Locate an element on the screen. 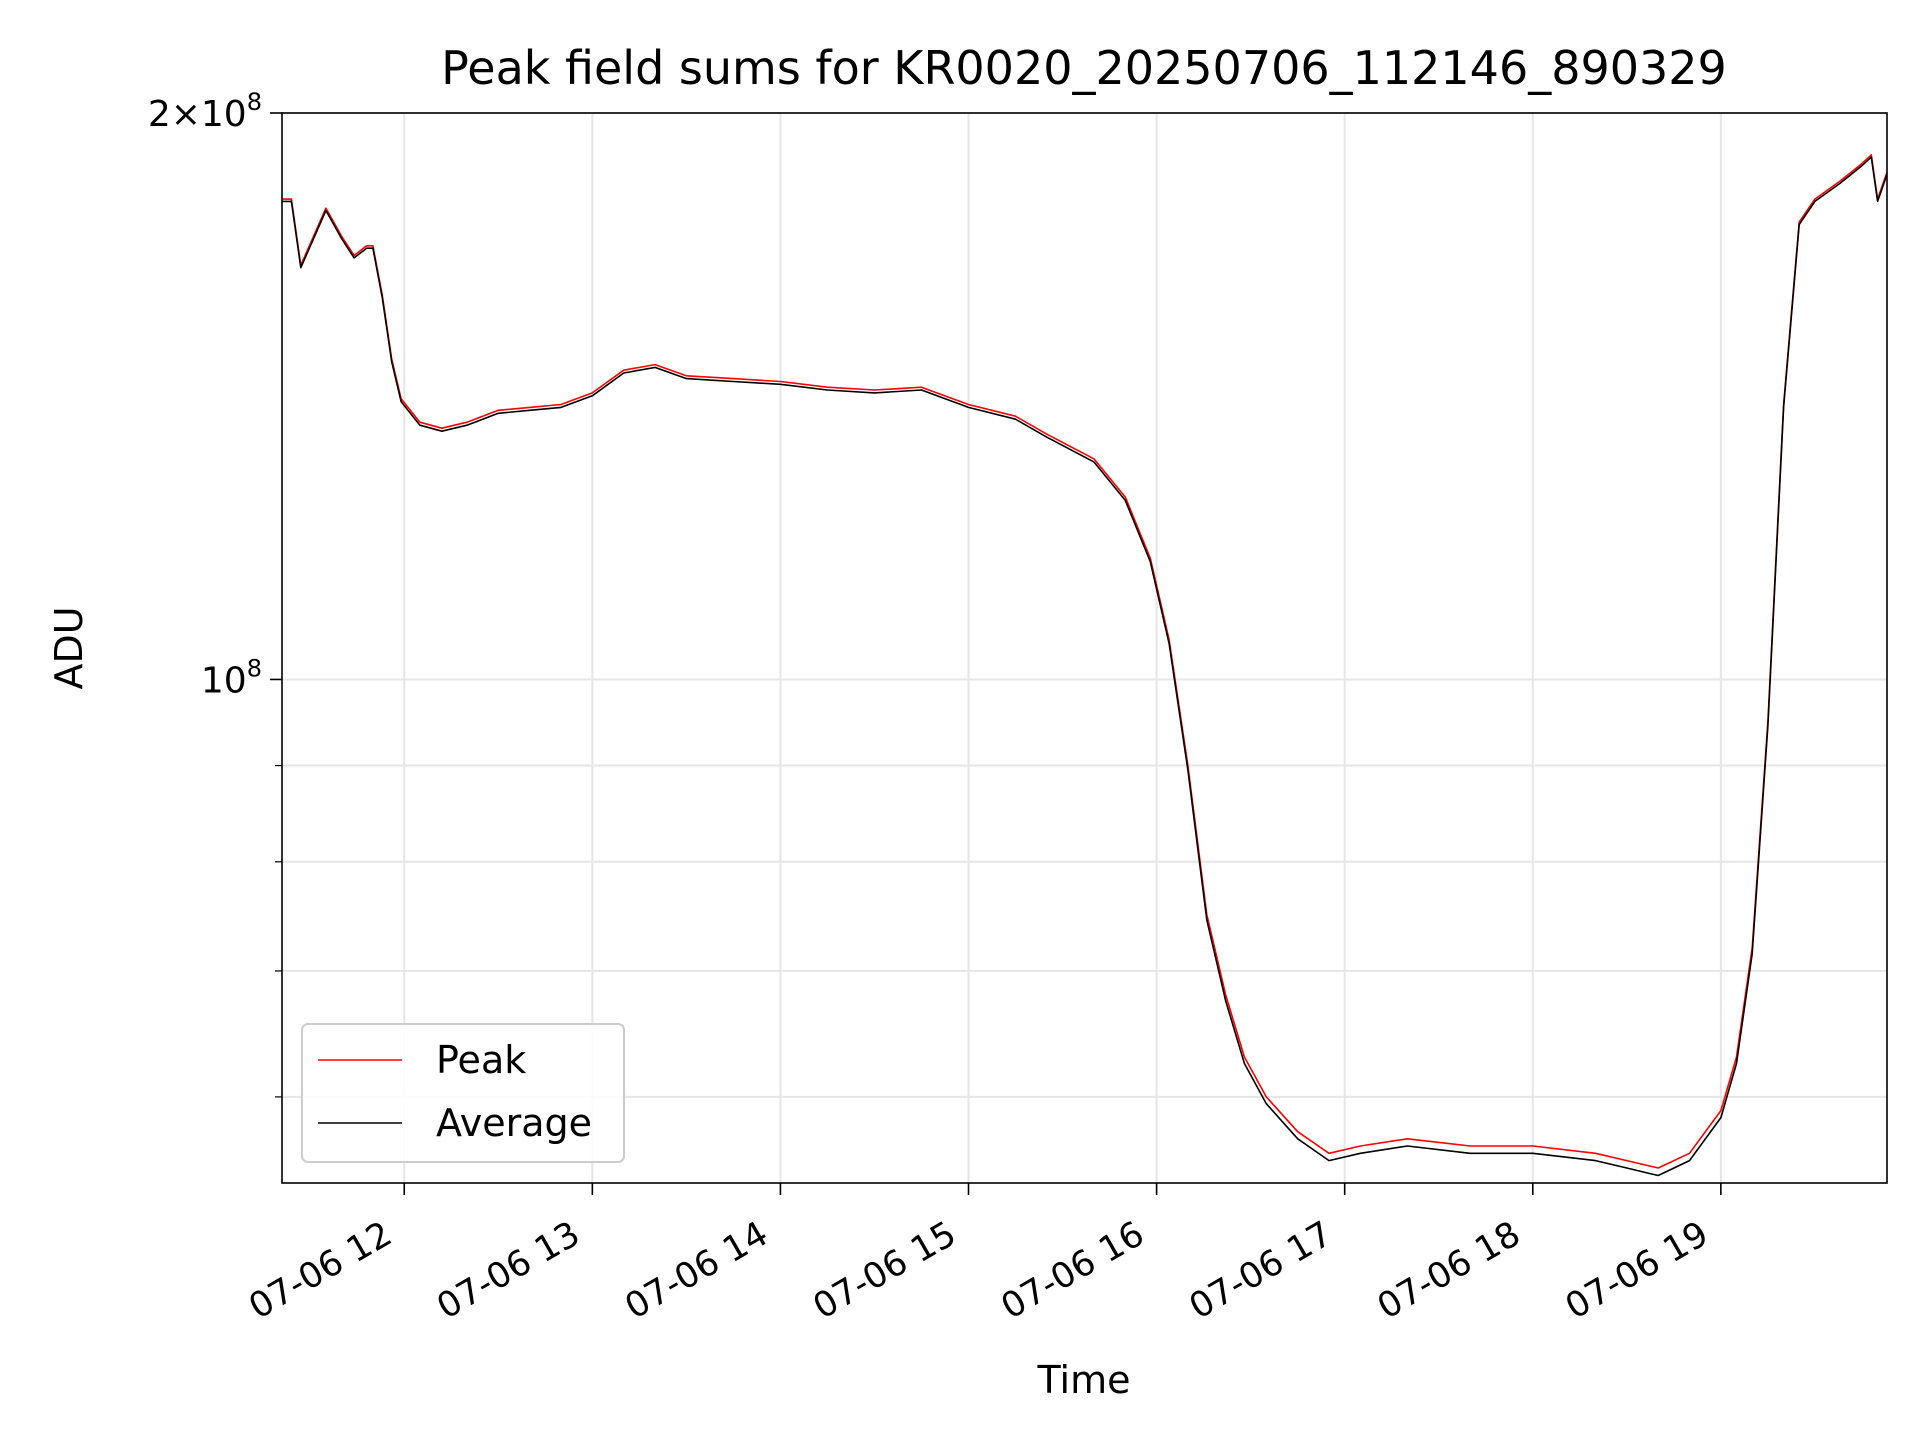  y-axis-label: ADU is located at coordinates (69, 647).